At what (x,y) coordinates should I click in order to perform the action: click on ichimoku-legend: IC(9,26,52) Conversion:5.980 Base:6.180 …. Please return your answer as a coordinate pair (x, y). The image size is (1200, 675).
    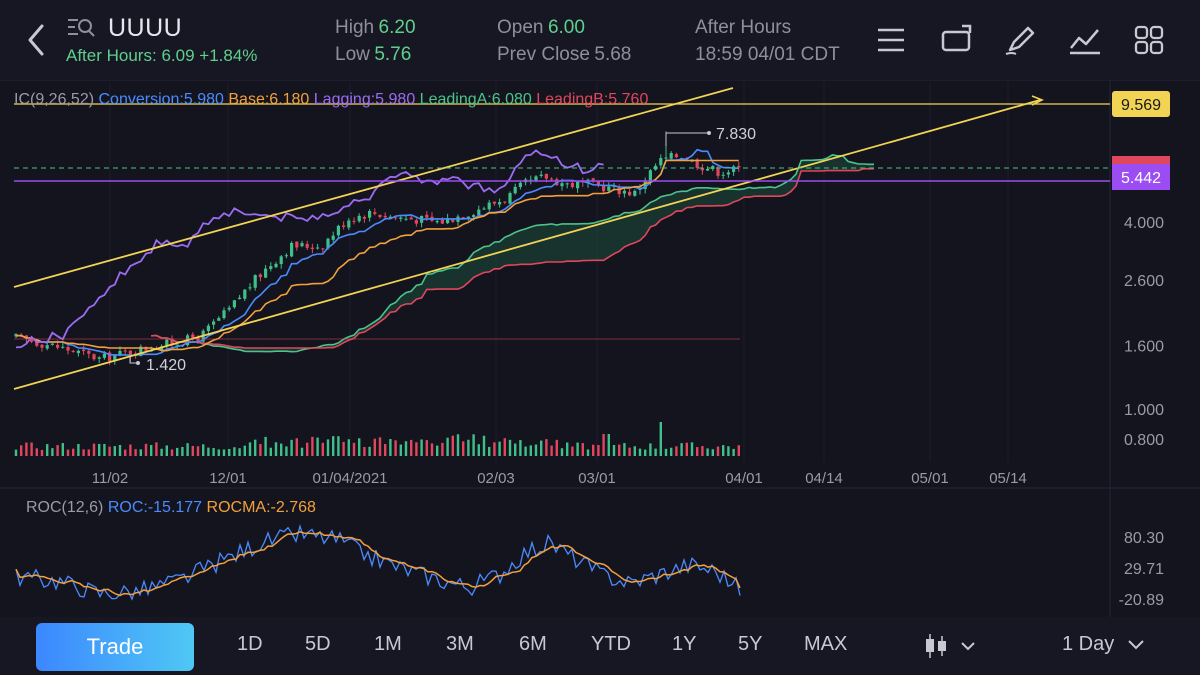
    Looking at the image, I should click on (331, 100).